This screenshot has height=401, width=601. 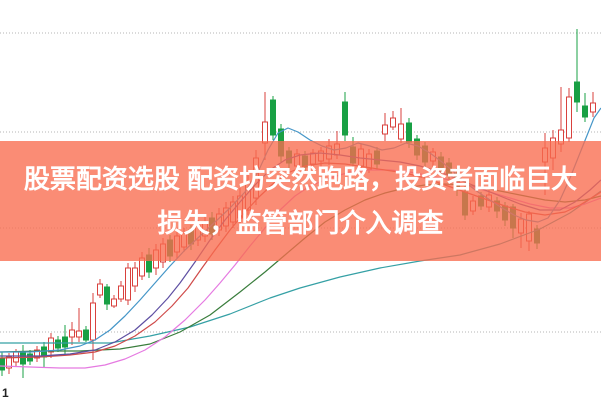 I want to click on banner-headline-line1: 股票配资选股 配资坊突然跑路，投资者面临巨大, so click(x=300, y=179).